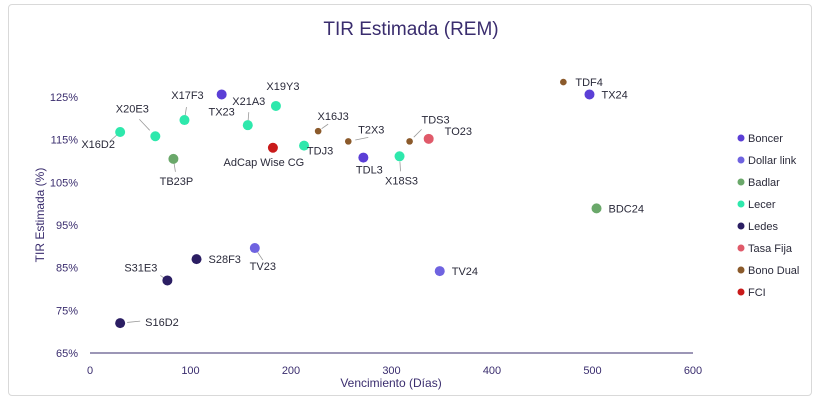 The height and width of the screenshot is (400, 820). What do you see at coordinates (741, 204) in the screenshot?
I see `legend-marker-lecer` at bounding box center [741, 204].